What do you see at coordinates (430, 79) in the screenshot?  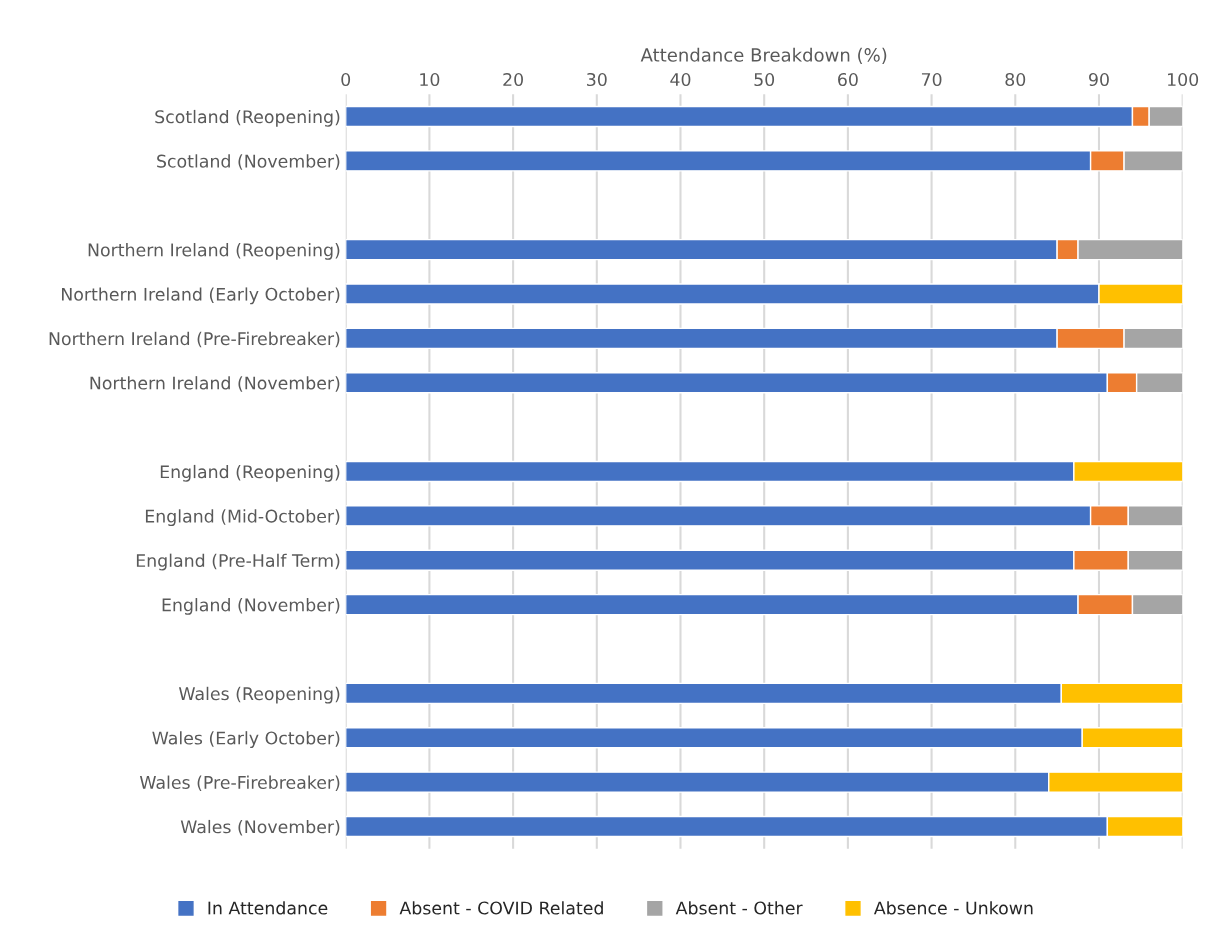 I see `x-tick-label: 10` at bounding box center [430, 79].